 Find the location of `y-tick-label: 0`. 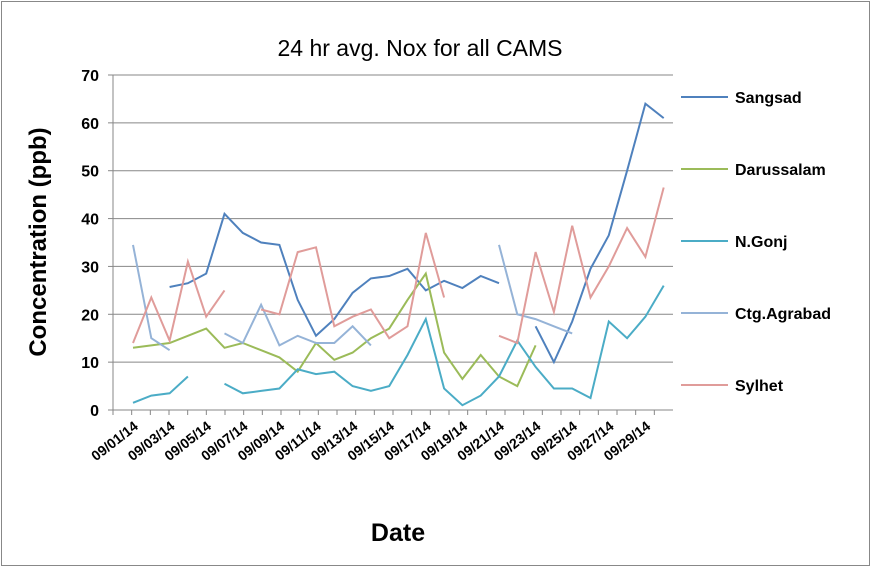

y-tick-label: 0 is located at coordinates (94, 411).